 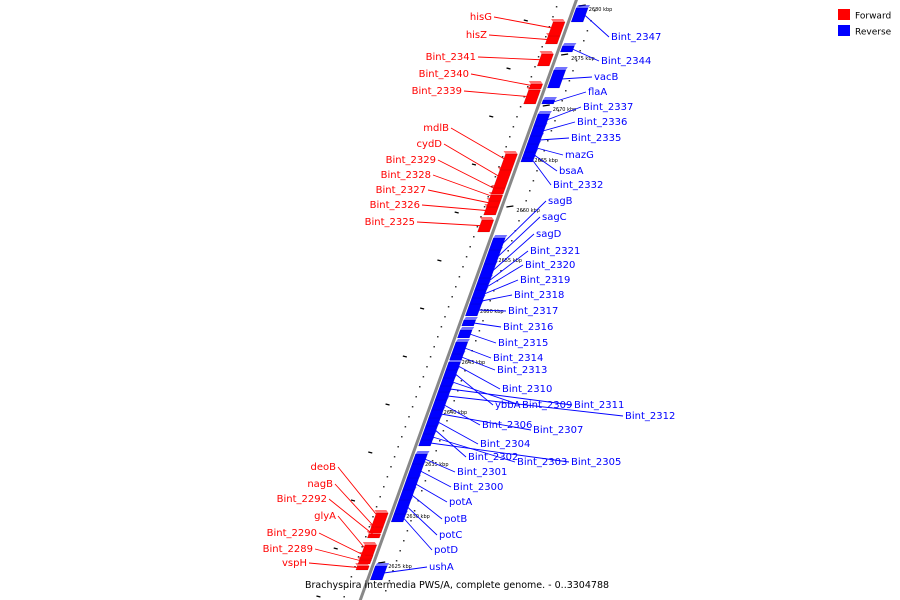 I want to click on reverse-gene-label: Bint_2301, so click(x=482, y=472).